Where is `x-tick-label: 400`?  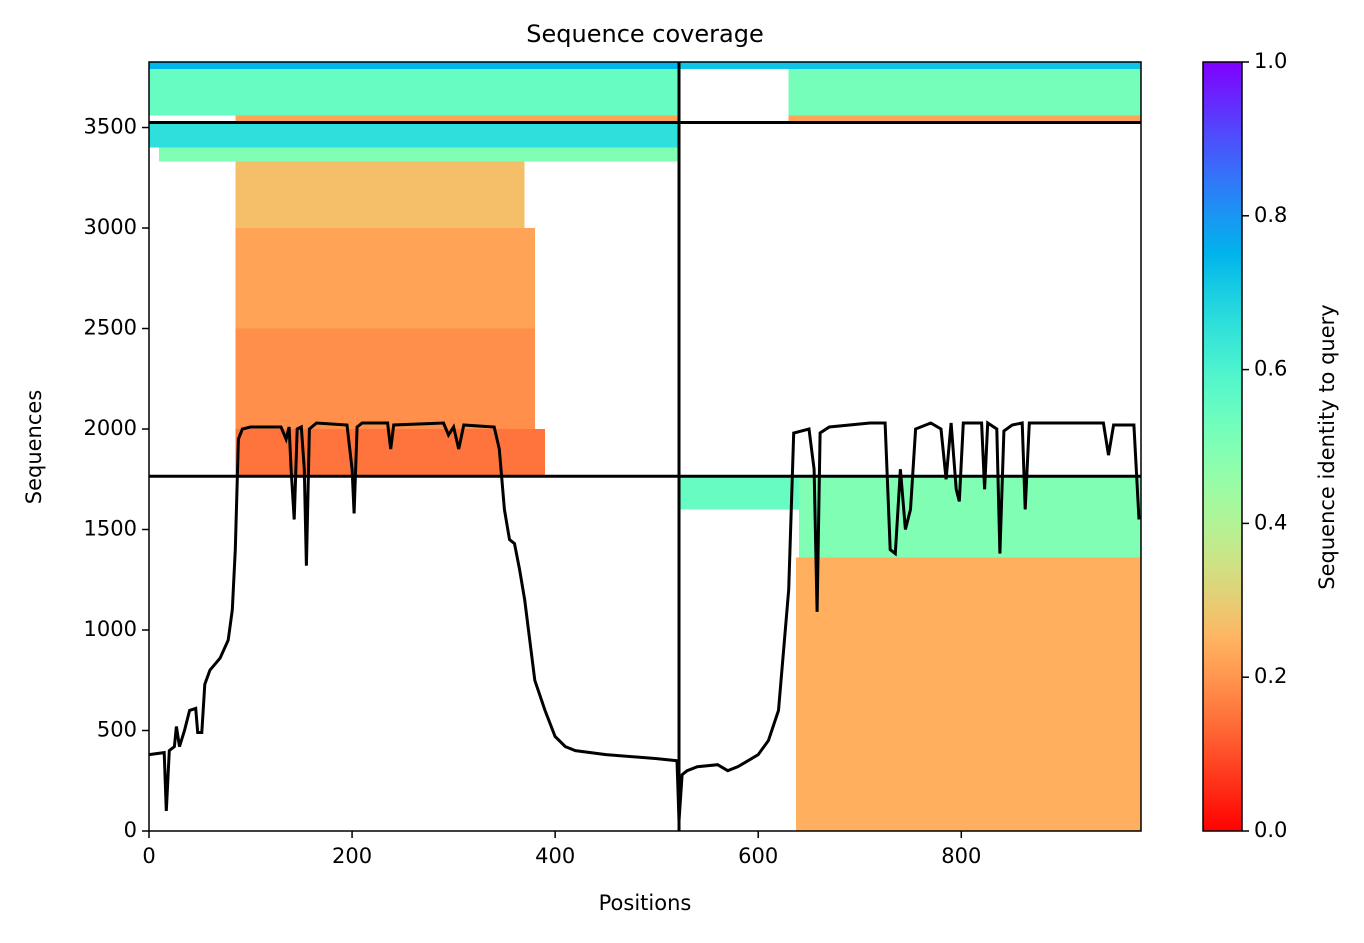 x-tick-label: 400 is located at coordinates (555, 856).